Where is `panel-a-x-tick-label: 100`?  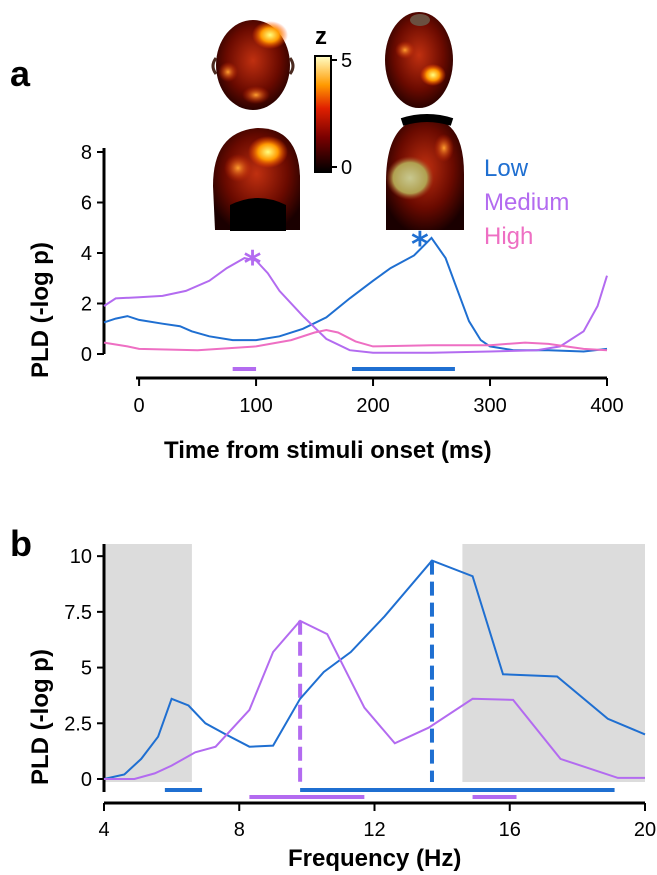
panel-a-x-tick-label: 100 is located at coordinates (255, 406).